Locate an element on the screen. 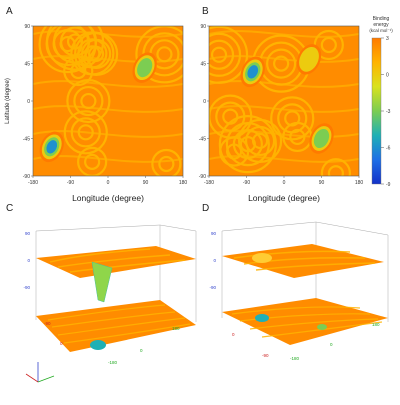  d-z-tick-1: 90 is located at coordinates (214, 233).